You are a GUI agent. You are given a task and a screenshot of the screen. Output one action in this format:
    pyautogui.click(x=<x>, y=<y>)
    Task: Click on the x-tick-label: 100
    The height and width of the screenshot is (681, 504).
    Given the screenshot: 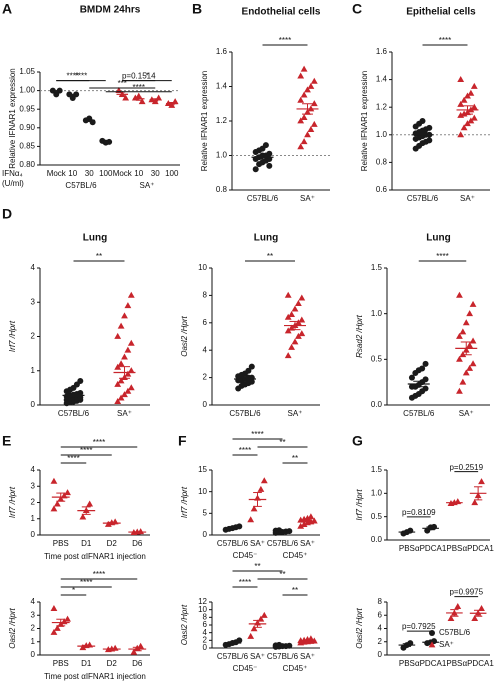 What is the action you would take?
    pyautogui.click(x=106, y=173)
    